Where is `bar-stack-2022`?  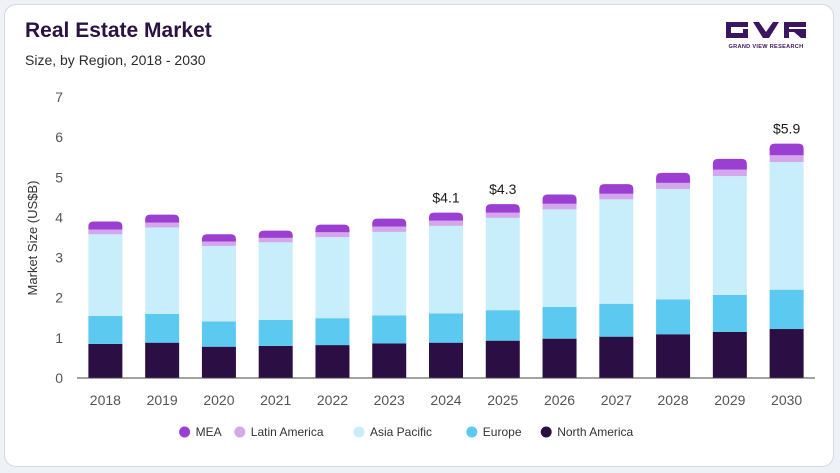 bar-stack-2022 is located at coordinates (332, 301).